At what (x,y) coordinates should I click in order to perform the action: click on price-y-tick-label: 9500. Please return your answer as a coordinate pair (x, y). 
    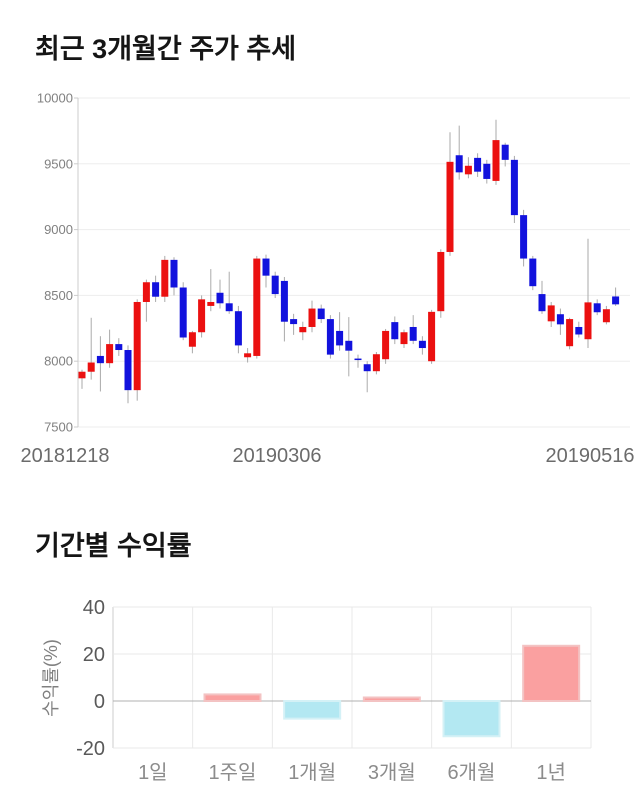
    Looking at the image, I should click on (58, 163).